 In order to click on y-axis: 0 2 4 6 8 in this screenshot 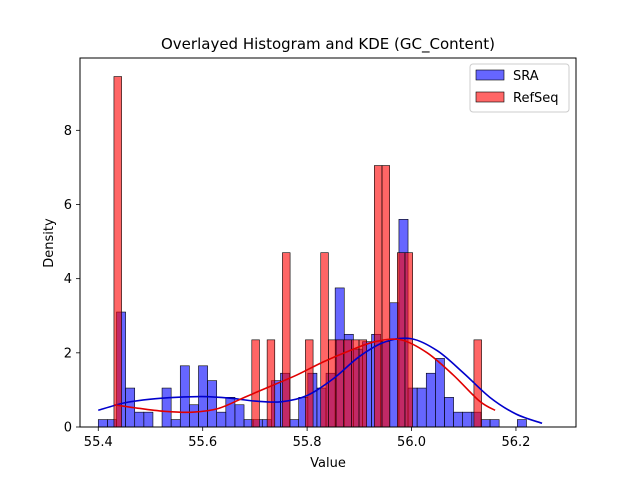, I will do `click(72, 280)`.